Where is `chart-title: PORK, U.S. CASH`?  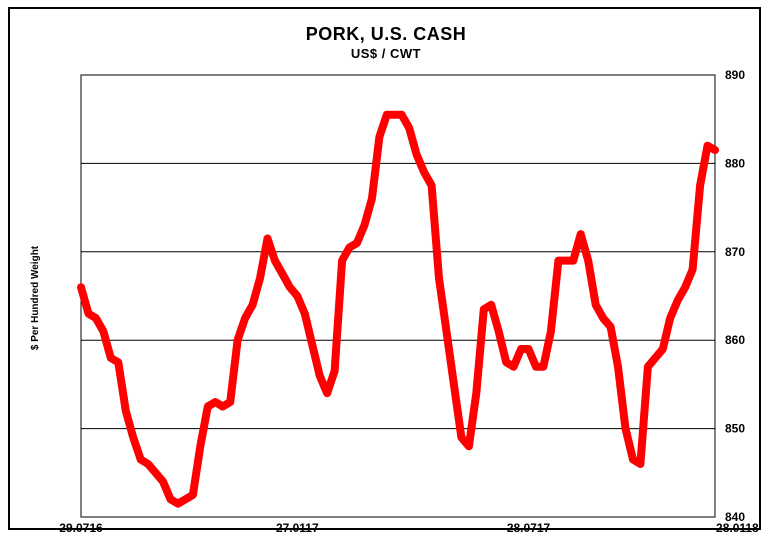
chart-title: PORK, U.S. CASH is located at coordinates (386, 34).